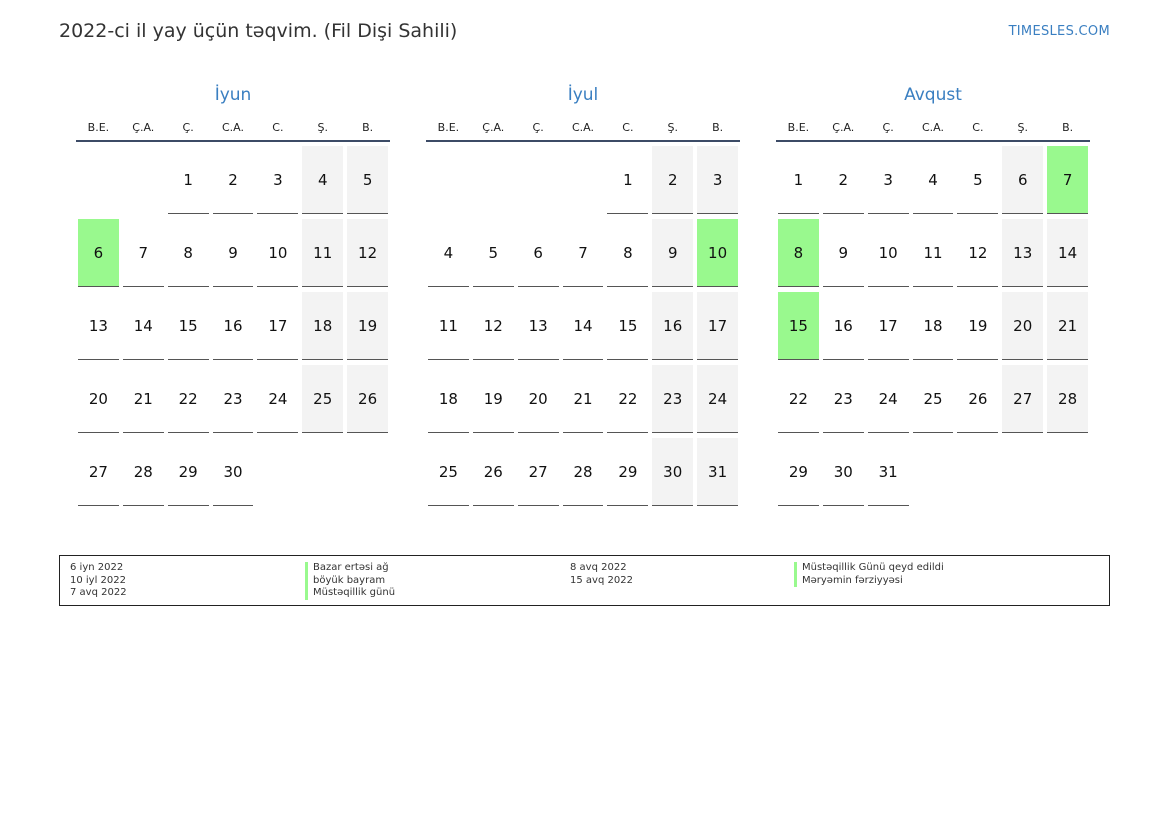 The width and height of the screenshot is (1169, 827). I want to click on day-cell: 10, so click(278, 253).